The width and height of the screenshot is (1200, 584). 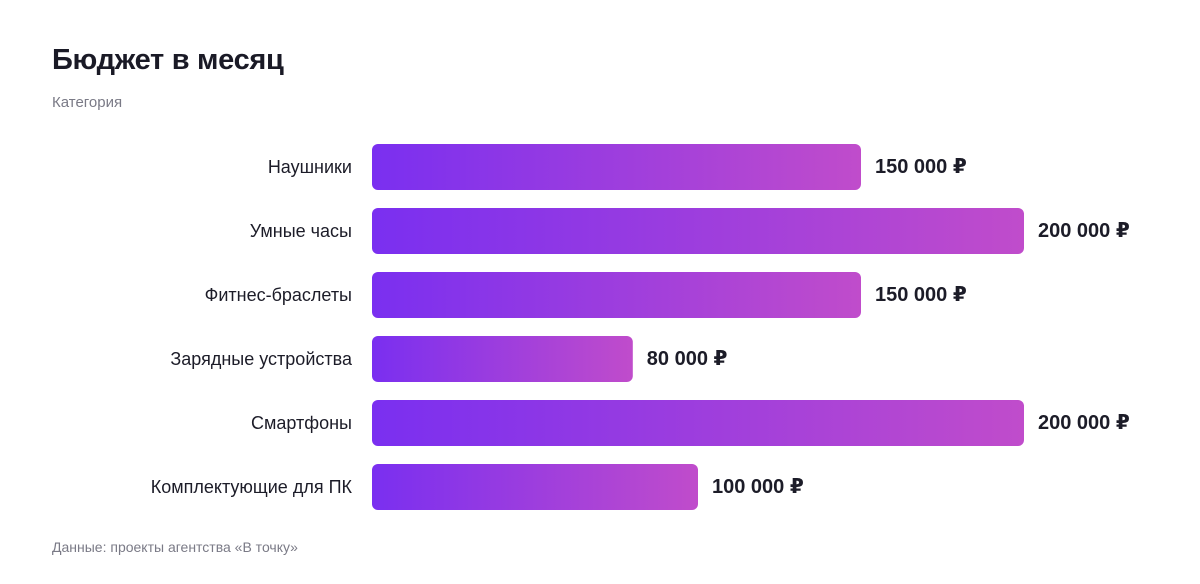 What do you see at coordinates (758, 487) in the screenshot?
I see `value-label: 100 000 ₽` at bounding box center [758, 487].